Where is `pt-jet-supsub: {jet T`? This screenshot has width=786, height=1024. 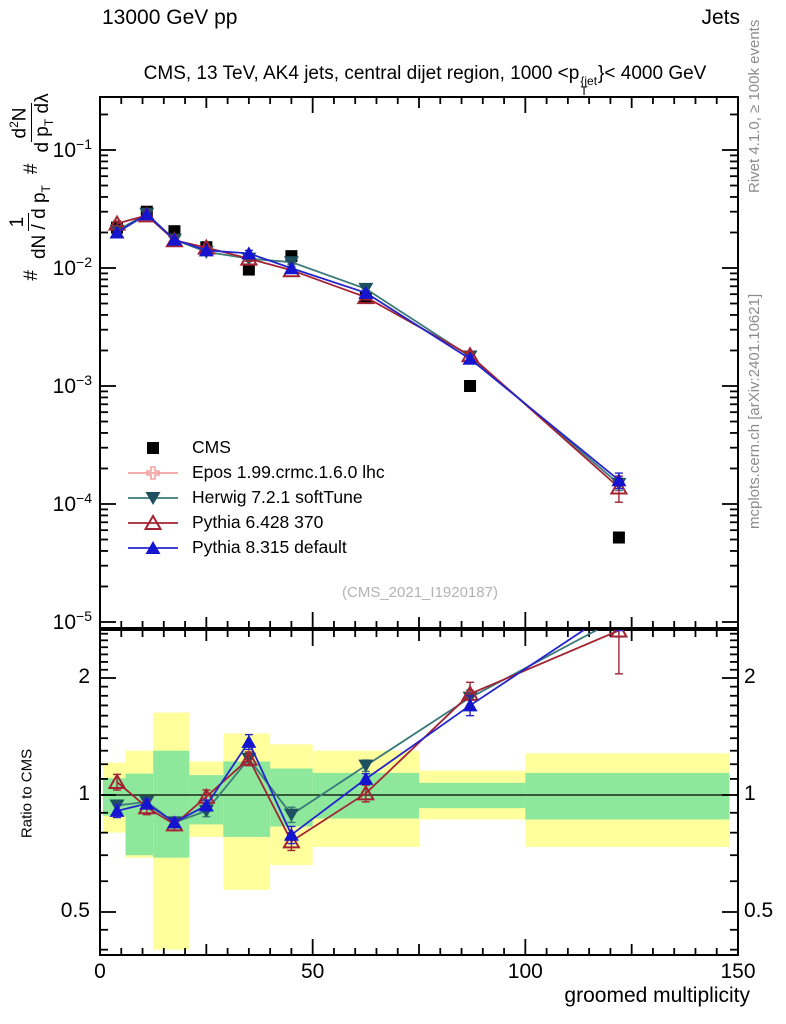
pt-jet-supsub: {jet T is located at coordinates (589, 86).